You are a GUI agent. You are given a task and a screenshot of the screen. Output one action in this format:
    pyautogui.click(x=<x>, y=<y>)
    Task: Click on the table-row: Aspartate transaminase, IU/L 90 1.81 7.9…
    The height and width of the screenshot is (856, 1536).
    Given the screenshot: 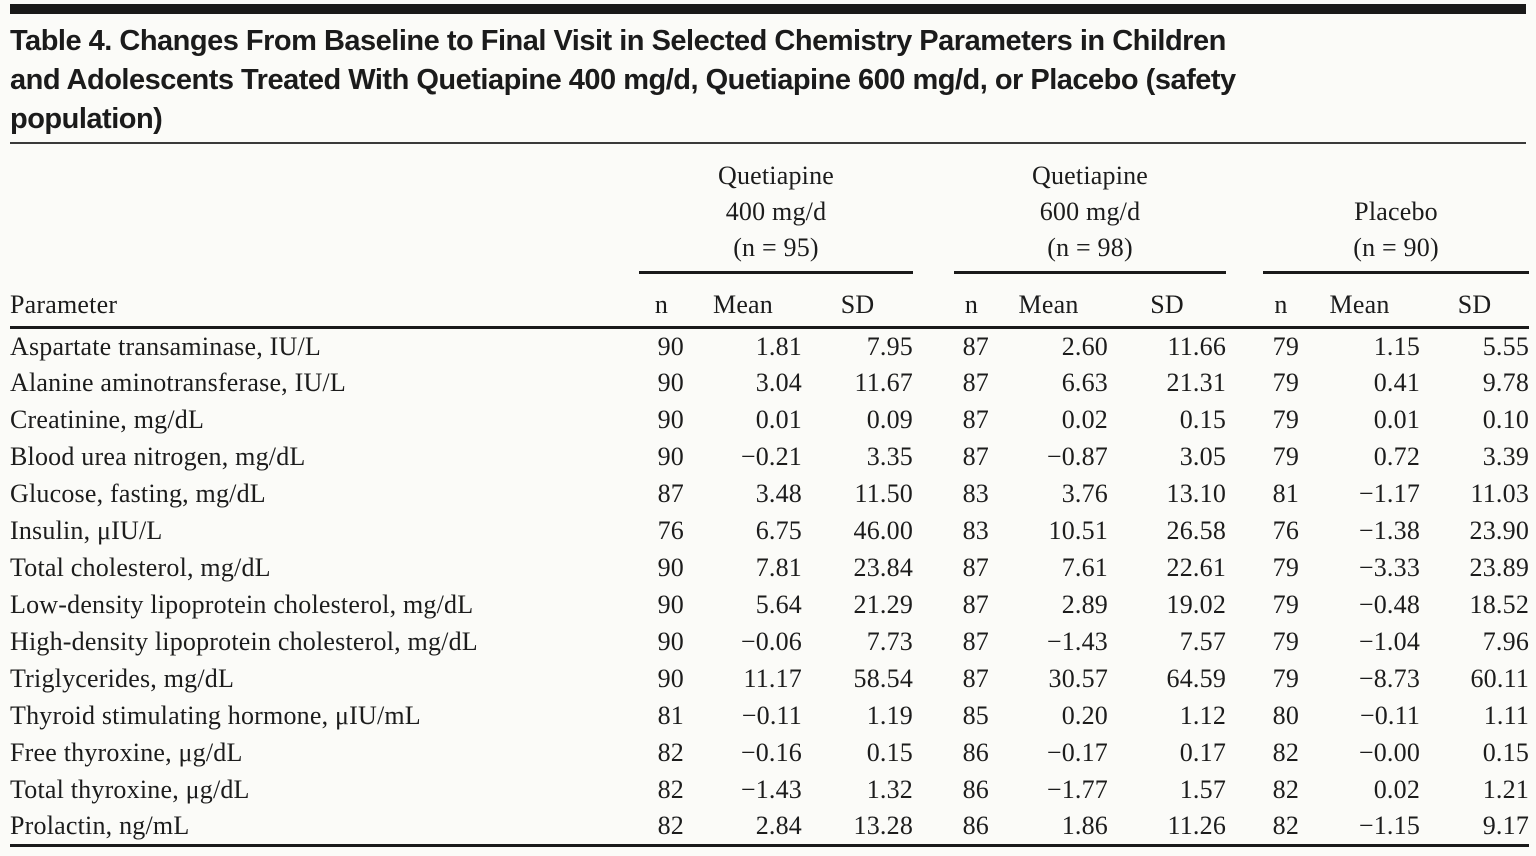 What is the action you would take?
    pyautogui.click(x=769, y=346)
    